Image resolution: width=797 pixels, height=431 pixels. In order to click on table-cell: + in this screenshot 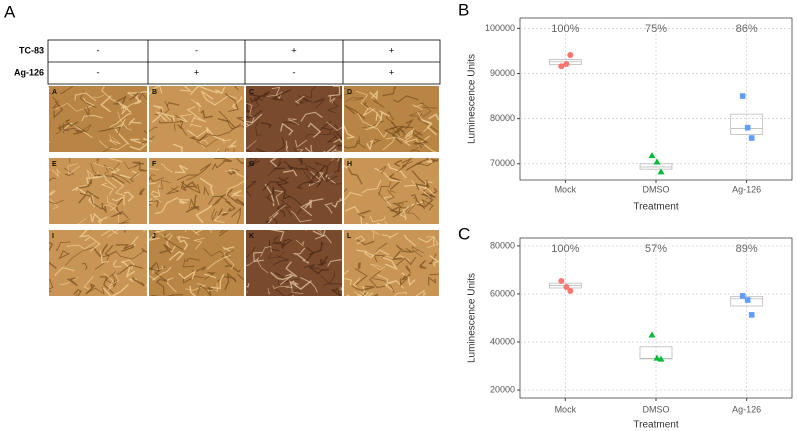, I will do `click(293, 50)`.